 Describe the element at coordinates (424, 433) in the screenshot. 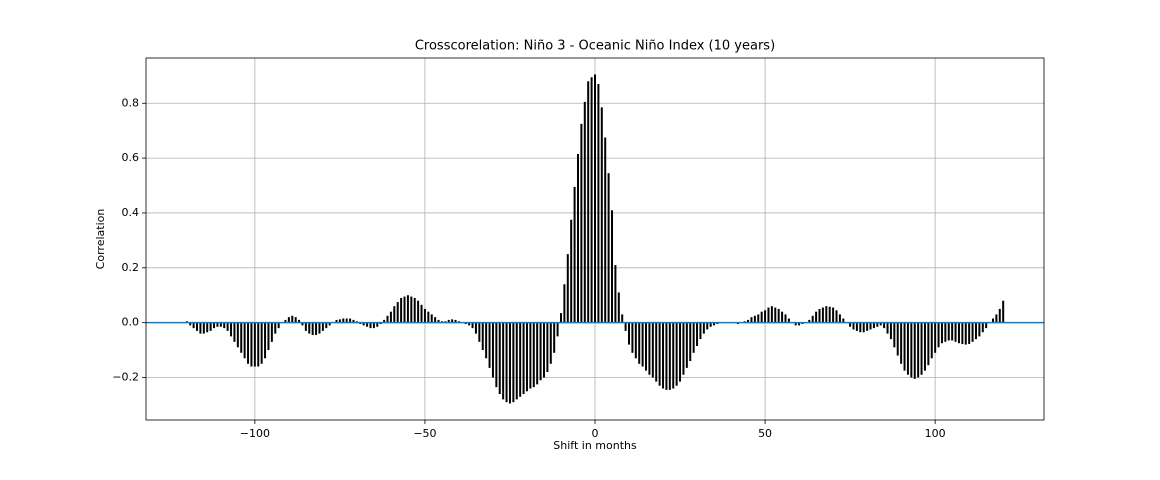

I see `x-tick-label: −50` at that location.